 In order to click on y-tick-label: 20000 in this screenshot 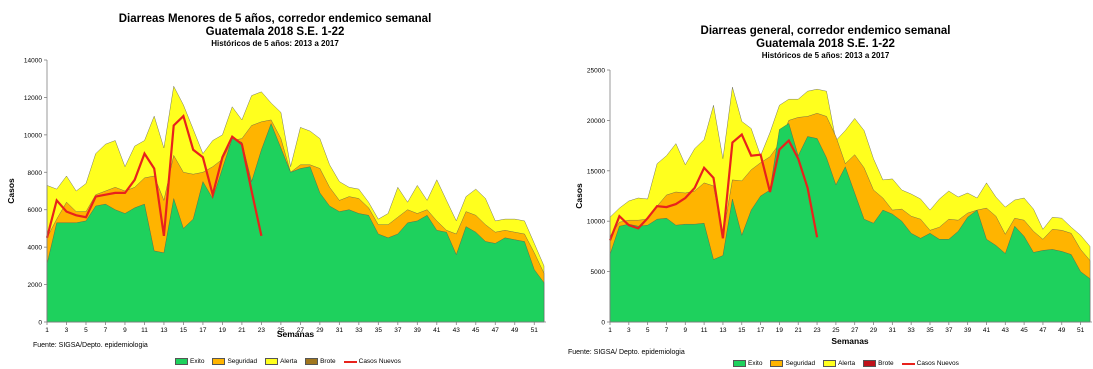, I will do `click(596, 121)`.